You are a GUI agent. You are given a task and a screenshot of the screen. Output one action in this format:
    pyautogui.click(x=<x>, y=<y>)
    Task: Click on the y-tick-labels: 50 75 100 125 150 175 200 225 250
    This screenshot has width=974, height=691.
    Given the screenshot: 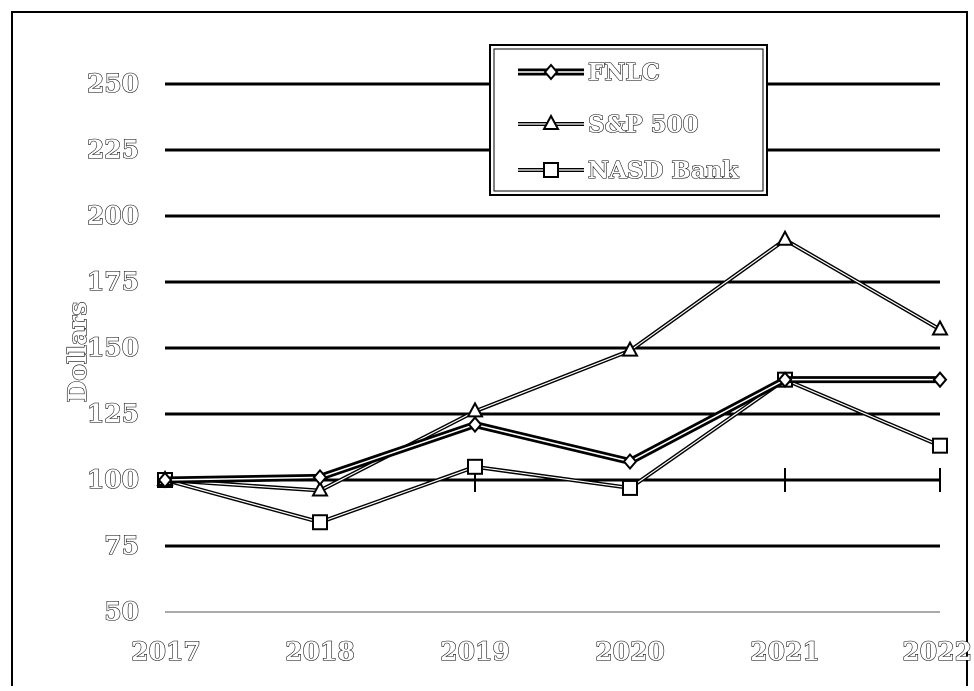 What is the action you would take?
    pyautogui.click(x=112, y=347)
    